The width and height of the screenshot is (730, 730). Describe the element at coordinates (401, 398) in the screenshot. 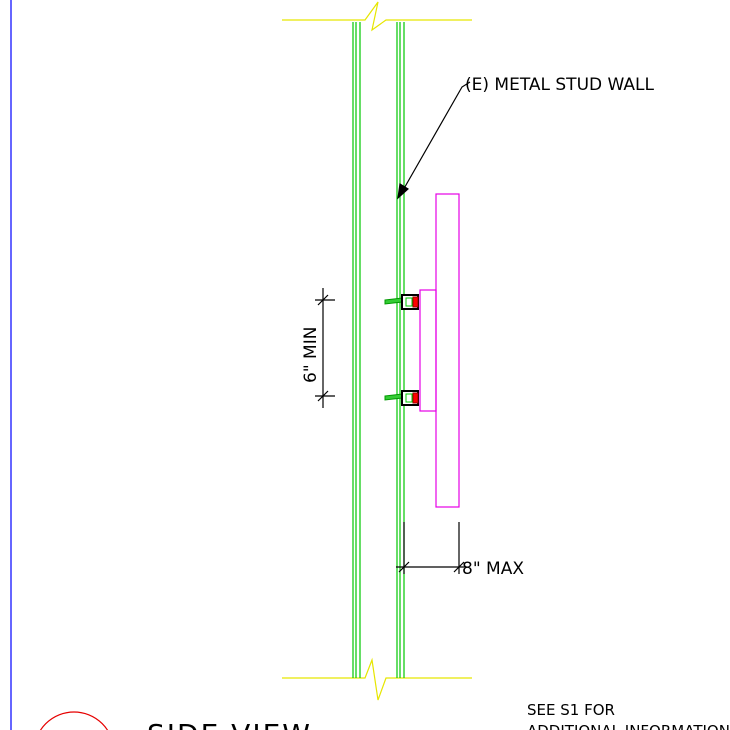

I see `fastener-lower` at that location.